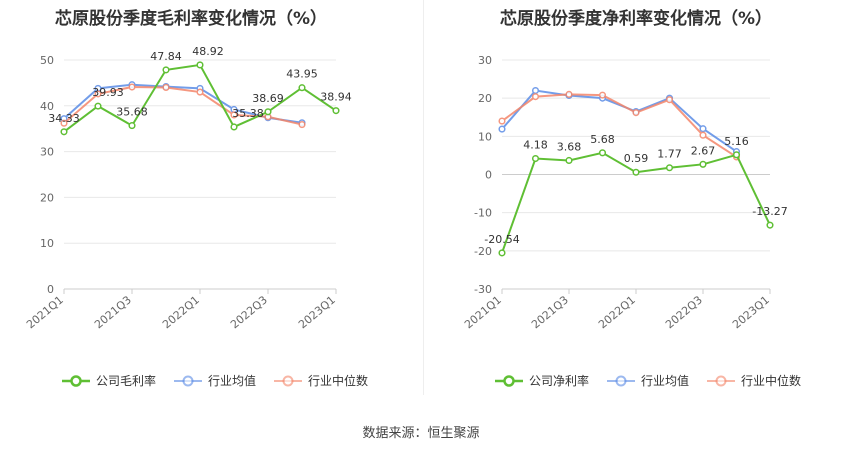 Image resolution: width=842 pixels, height=450 pixels. What do you see at coordinates (208, 51) in the screenshot?
I see `data-label: 48.92` at bounding box center [208, 51].